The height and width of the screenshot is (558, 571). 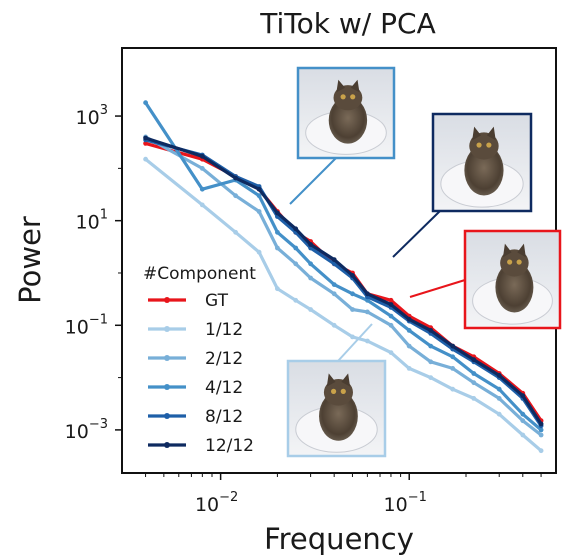 What do you see at coordinates (338, 392) in the screenshot?
I see `cat-head` at bounding box center [338, 392].